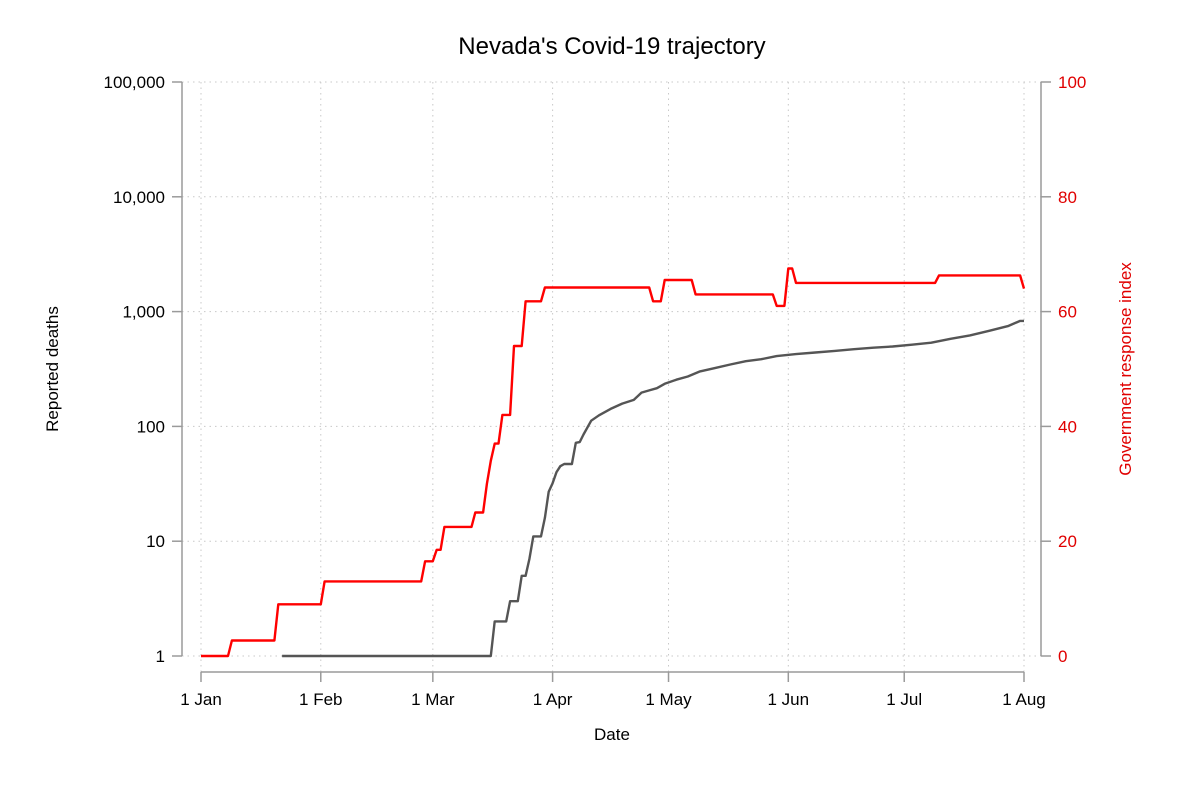 This screenshot has height=787, width=1180. What do you see at coordinates (1067, 541) in the screenshot?
I see `right-tick-label: 20` at bounding box center [1067, 541].